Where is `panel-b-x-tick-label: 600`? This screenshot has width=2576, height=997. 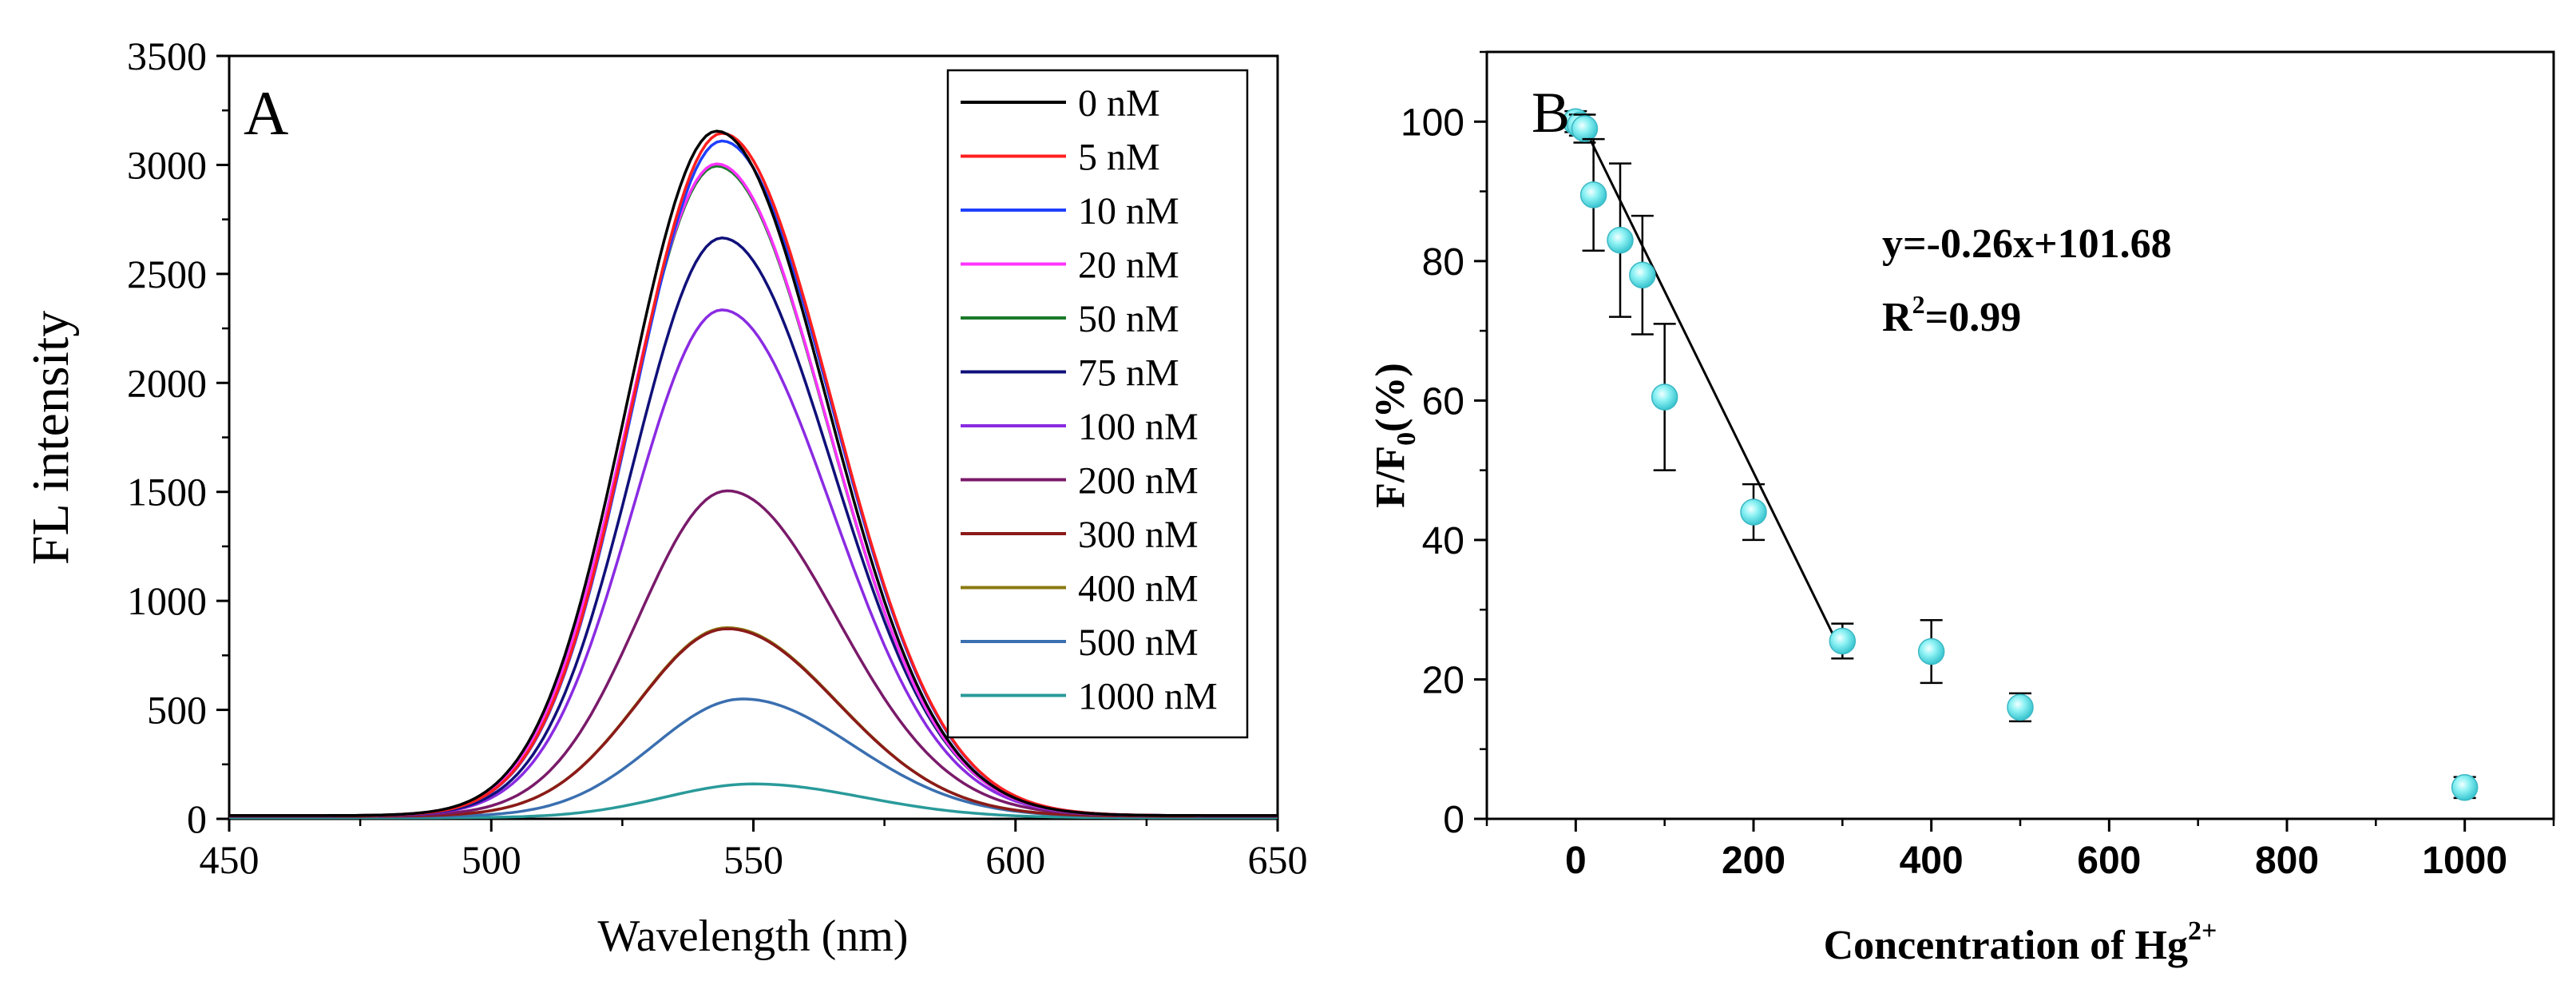
panel-b-x-tick-label: 600 is located at coordinates (2109, 861).